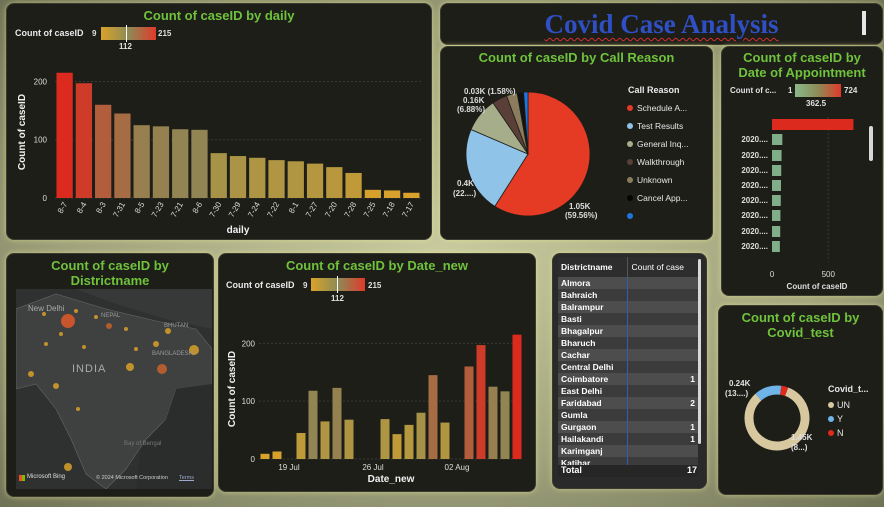  I want to click on daily-xtick: 7-31, so click(119, 209).